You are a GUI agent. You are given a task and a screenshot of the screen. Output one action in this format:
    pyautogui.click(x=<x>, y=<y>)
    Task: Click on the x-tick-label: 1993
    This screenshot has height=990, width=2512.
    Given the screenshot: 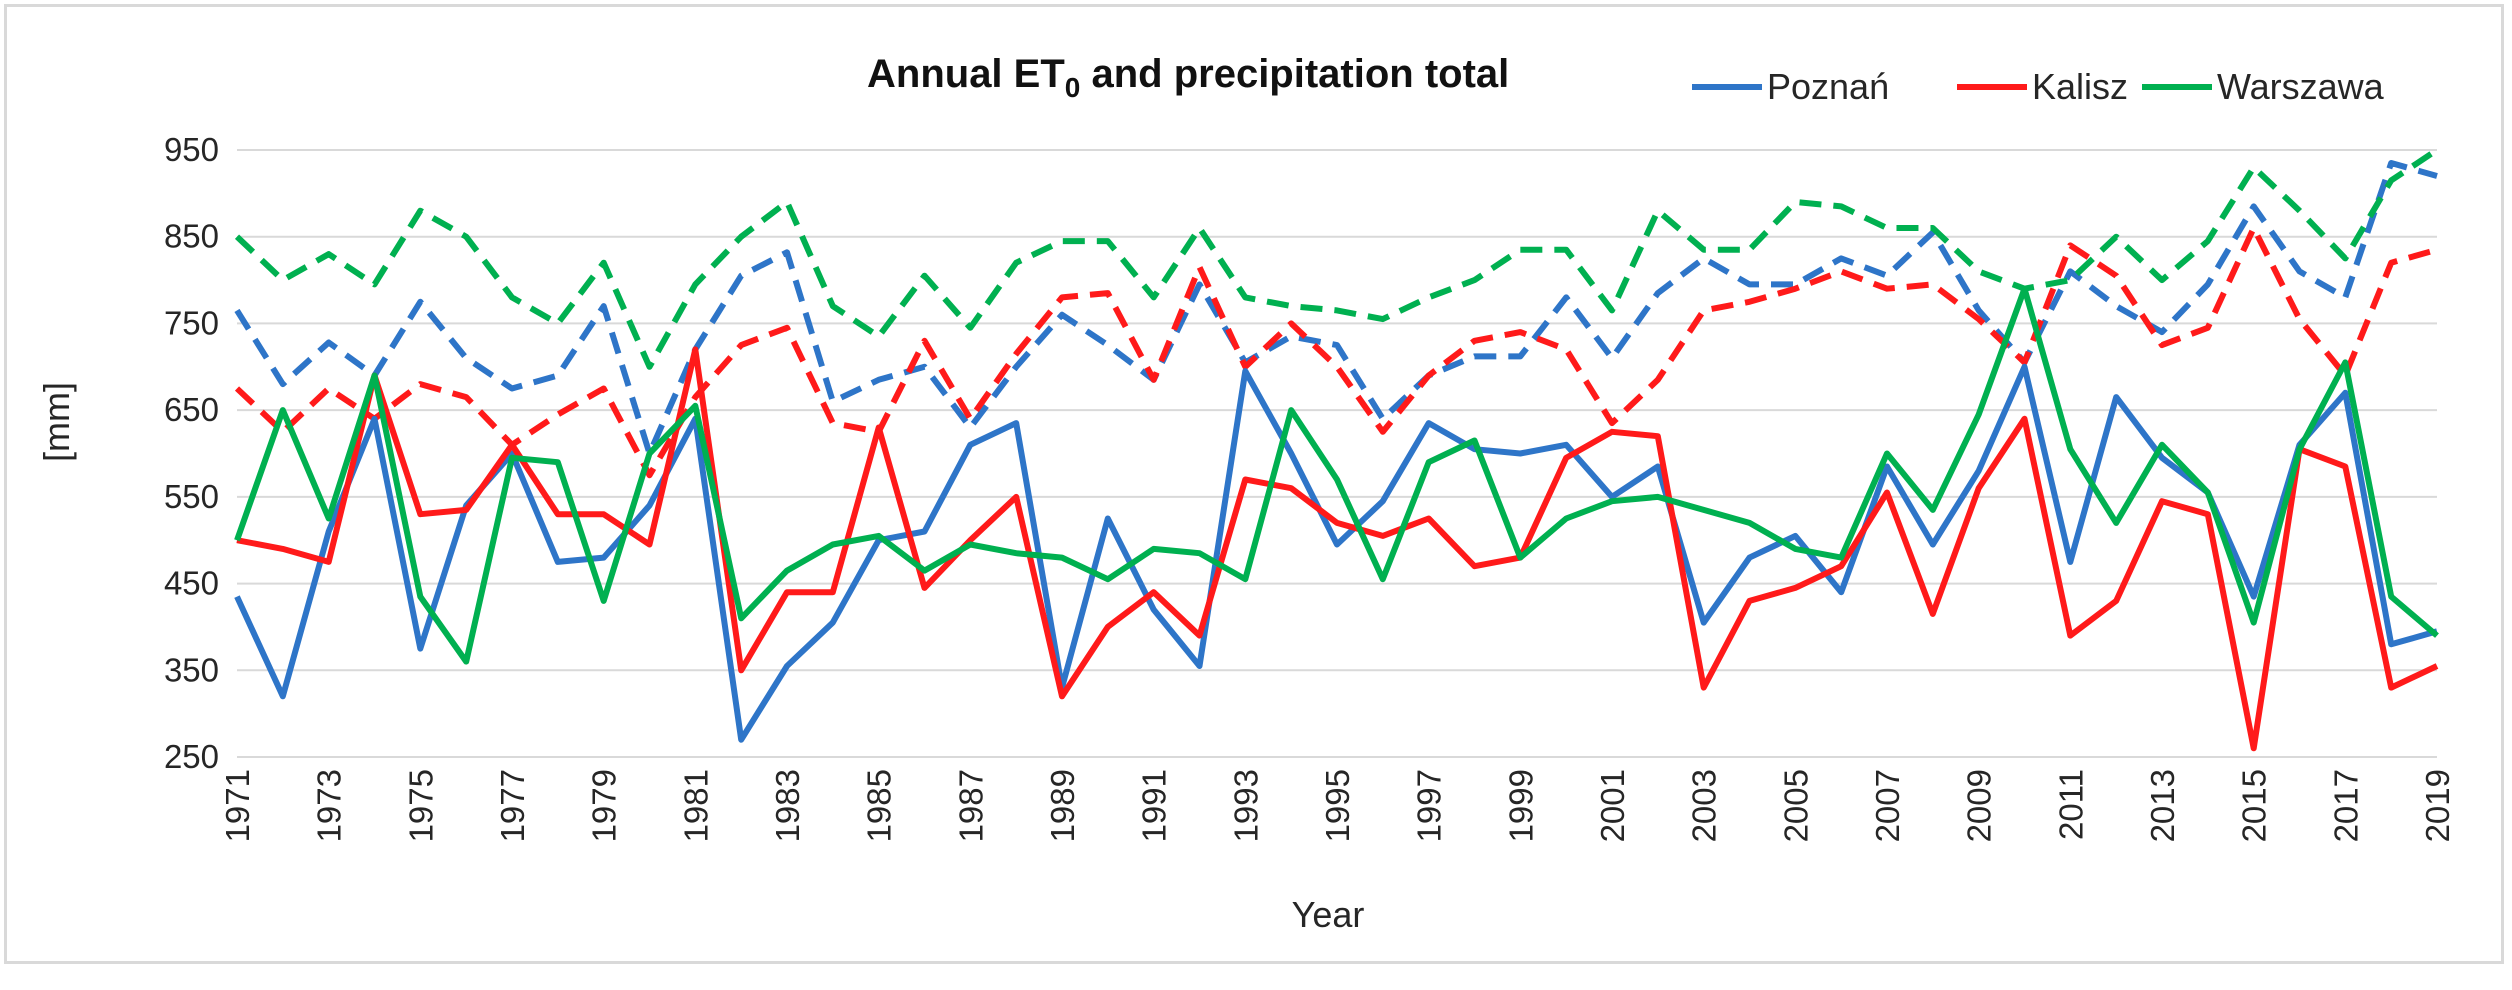 What is the action you would take?
    pyautogui.click(x=1245, y=805)
    